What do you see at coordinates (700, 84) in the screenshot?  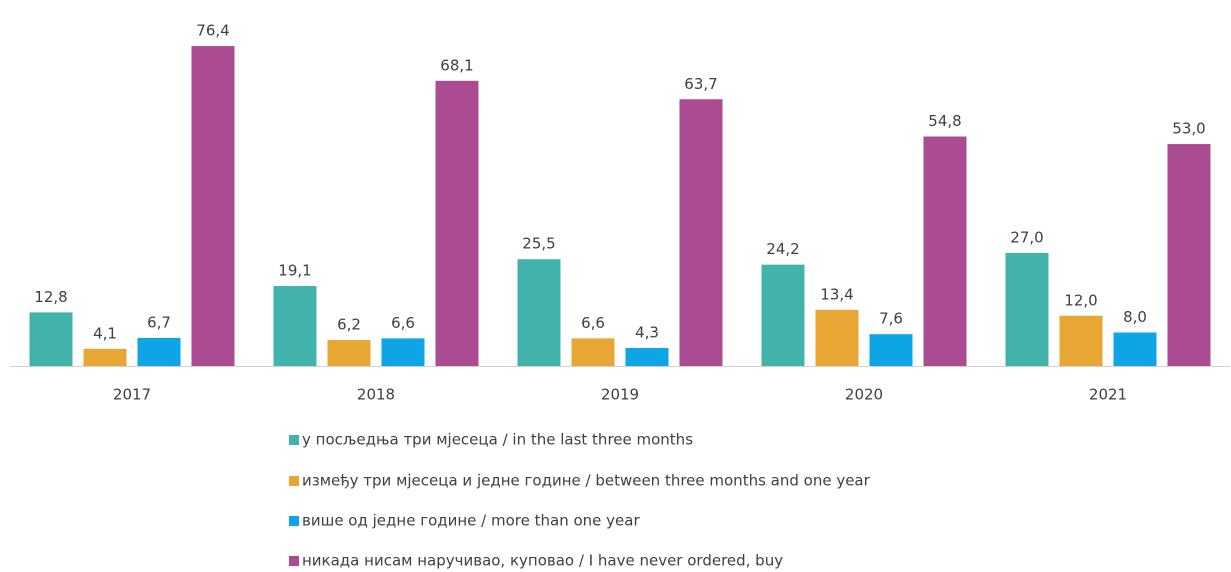 I see `data-label: 63,7` at bounding box center [700, 84].